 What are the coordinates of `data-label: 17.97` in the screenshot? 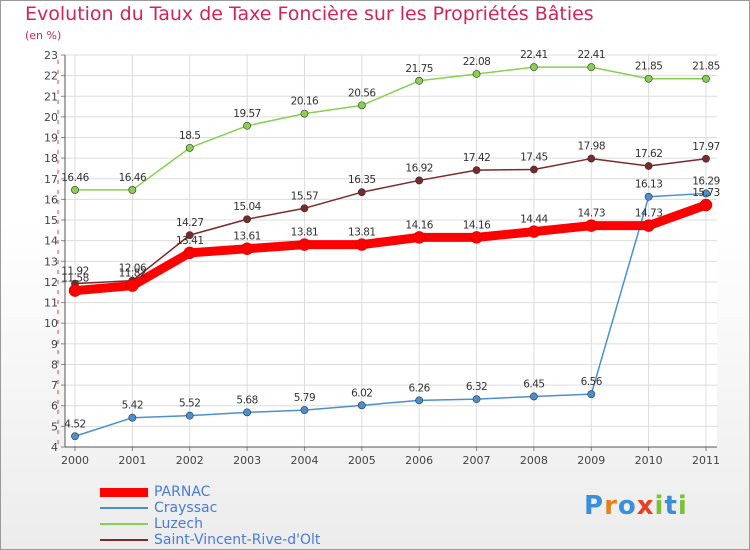 It's located at (706, 147).